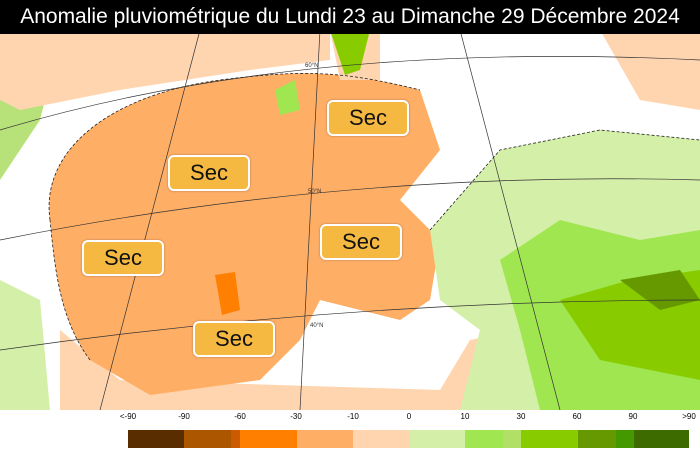 The height and width of the screenshot is (450, 700). What do you see at coordinates (689, 416) in the screenshot?
I see `legend-tick: >90` at bounding box center [689, 416].